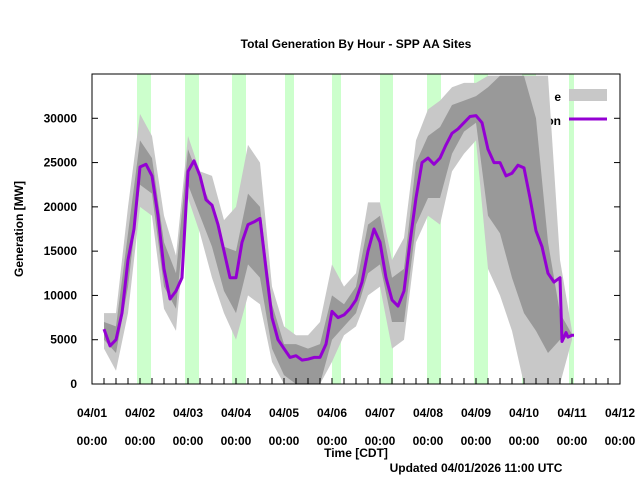 Image resolution: width=640 pixels, height=485 pixels. Describe the element at coordinates (236, 413) in the screenshot. I see `x-tick-label-date: 04/04` at that location.